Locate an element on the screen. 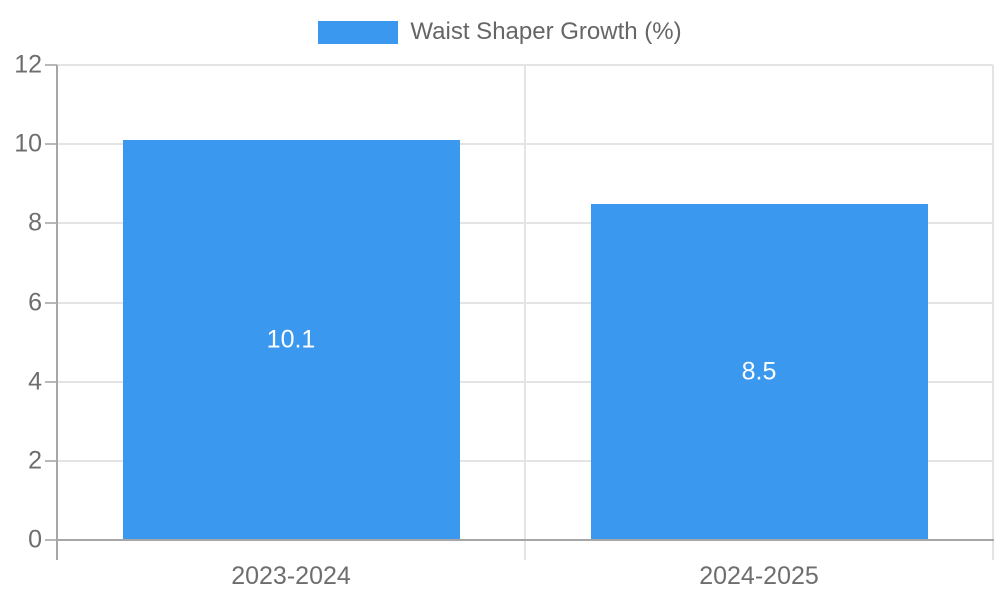  bar-value-label: 10.1 is located at coordinates (291, 339).